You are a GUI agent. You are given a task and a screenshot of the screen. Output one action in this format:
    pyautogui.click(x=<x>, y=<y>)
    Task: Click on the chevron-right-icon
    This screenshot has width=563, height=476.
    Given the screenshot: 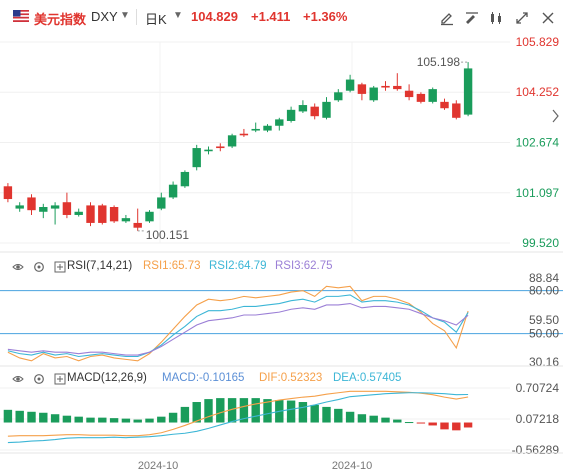 What is the action you would take?
    pyautogui.click(x=555, y=116)
    